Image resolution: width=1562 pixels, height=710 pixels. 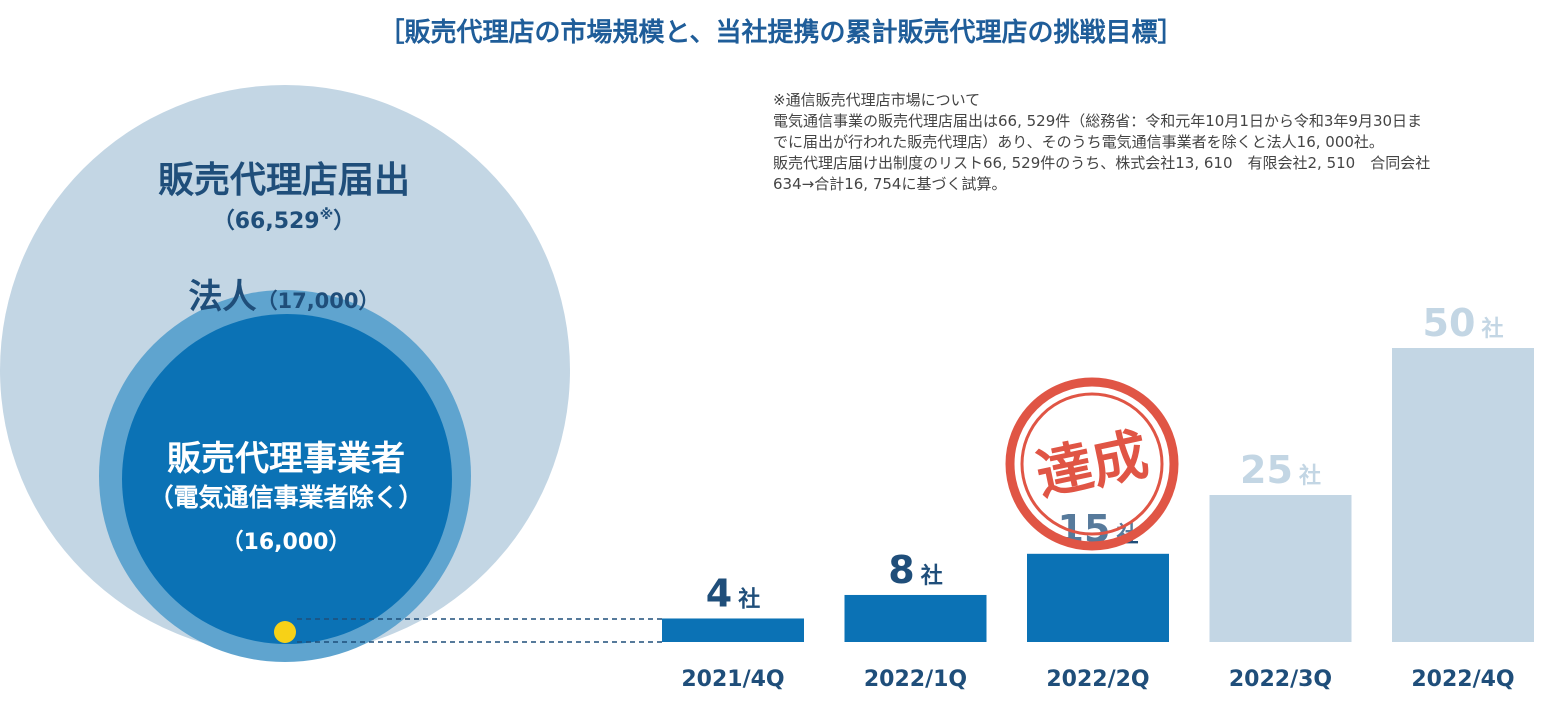 What do you see at coordinates (719, 593) in the screenshot?
I see `bar-value-number: 4` at bounding box center [719, 593].